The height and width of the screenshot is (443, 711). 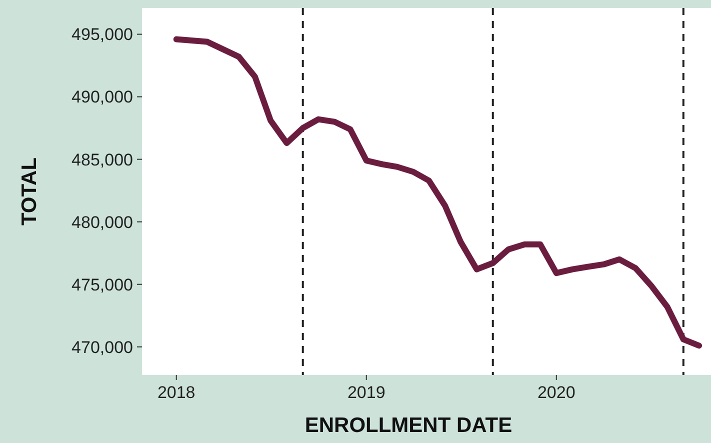 I want to click on y-tick-label: 485,000, so click(x=102, y=160).